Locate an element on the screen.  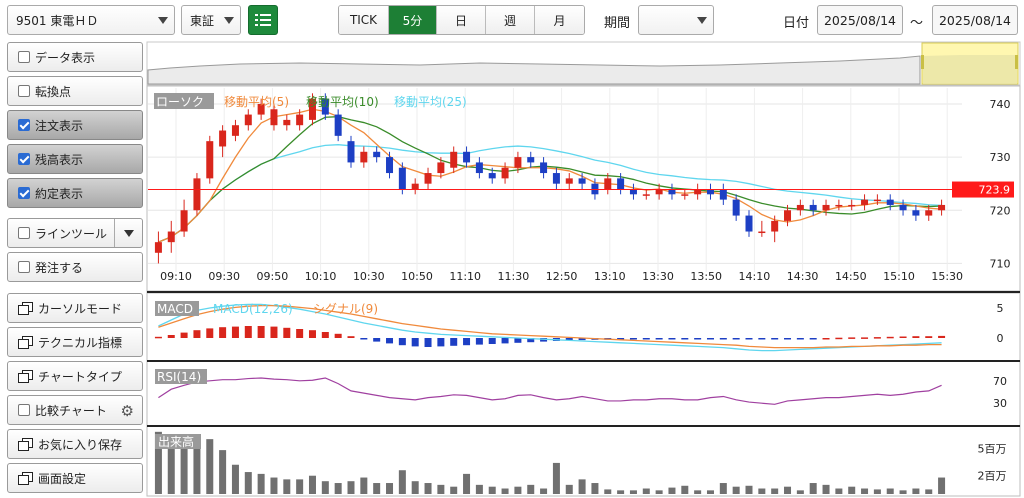
market-select: 東証 is located at coordinates (211, 20).